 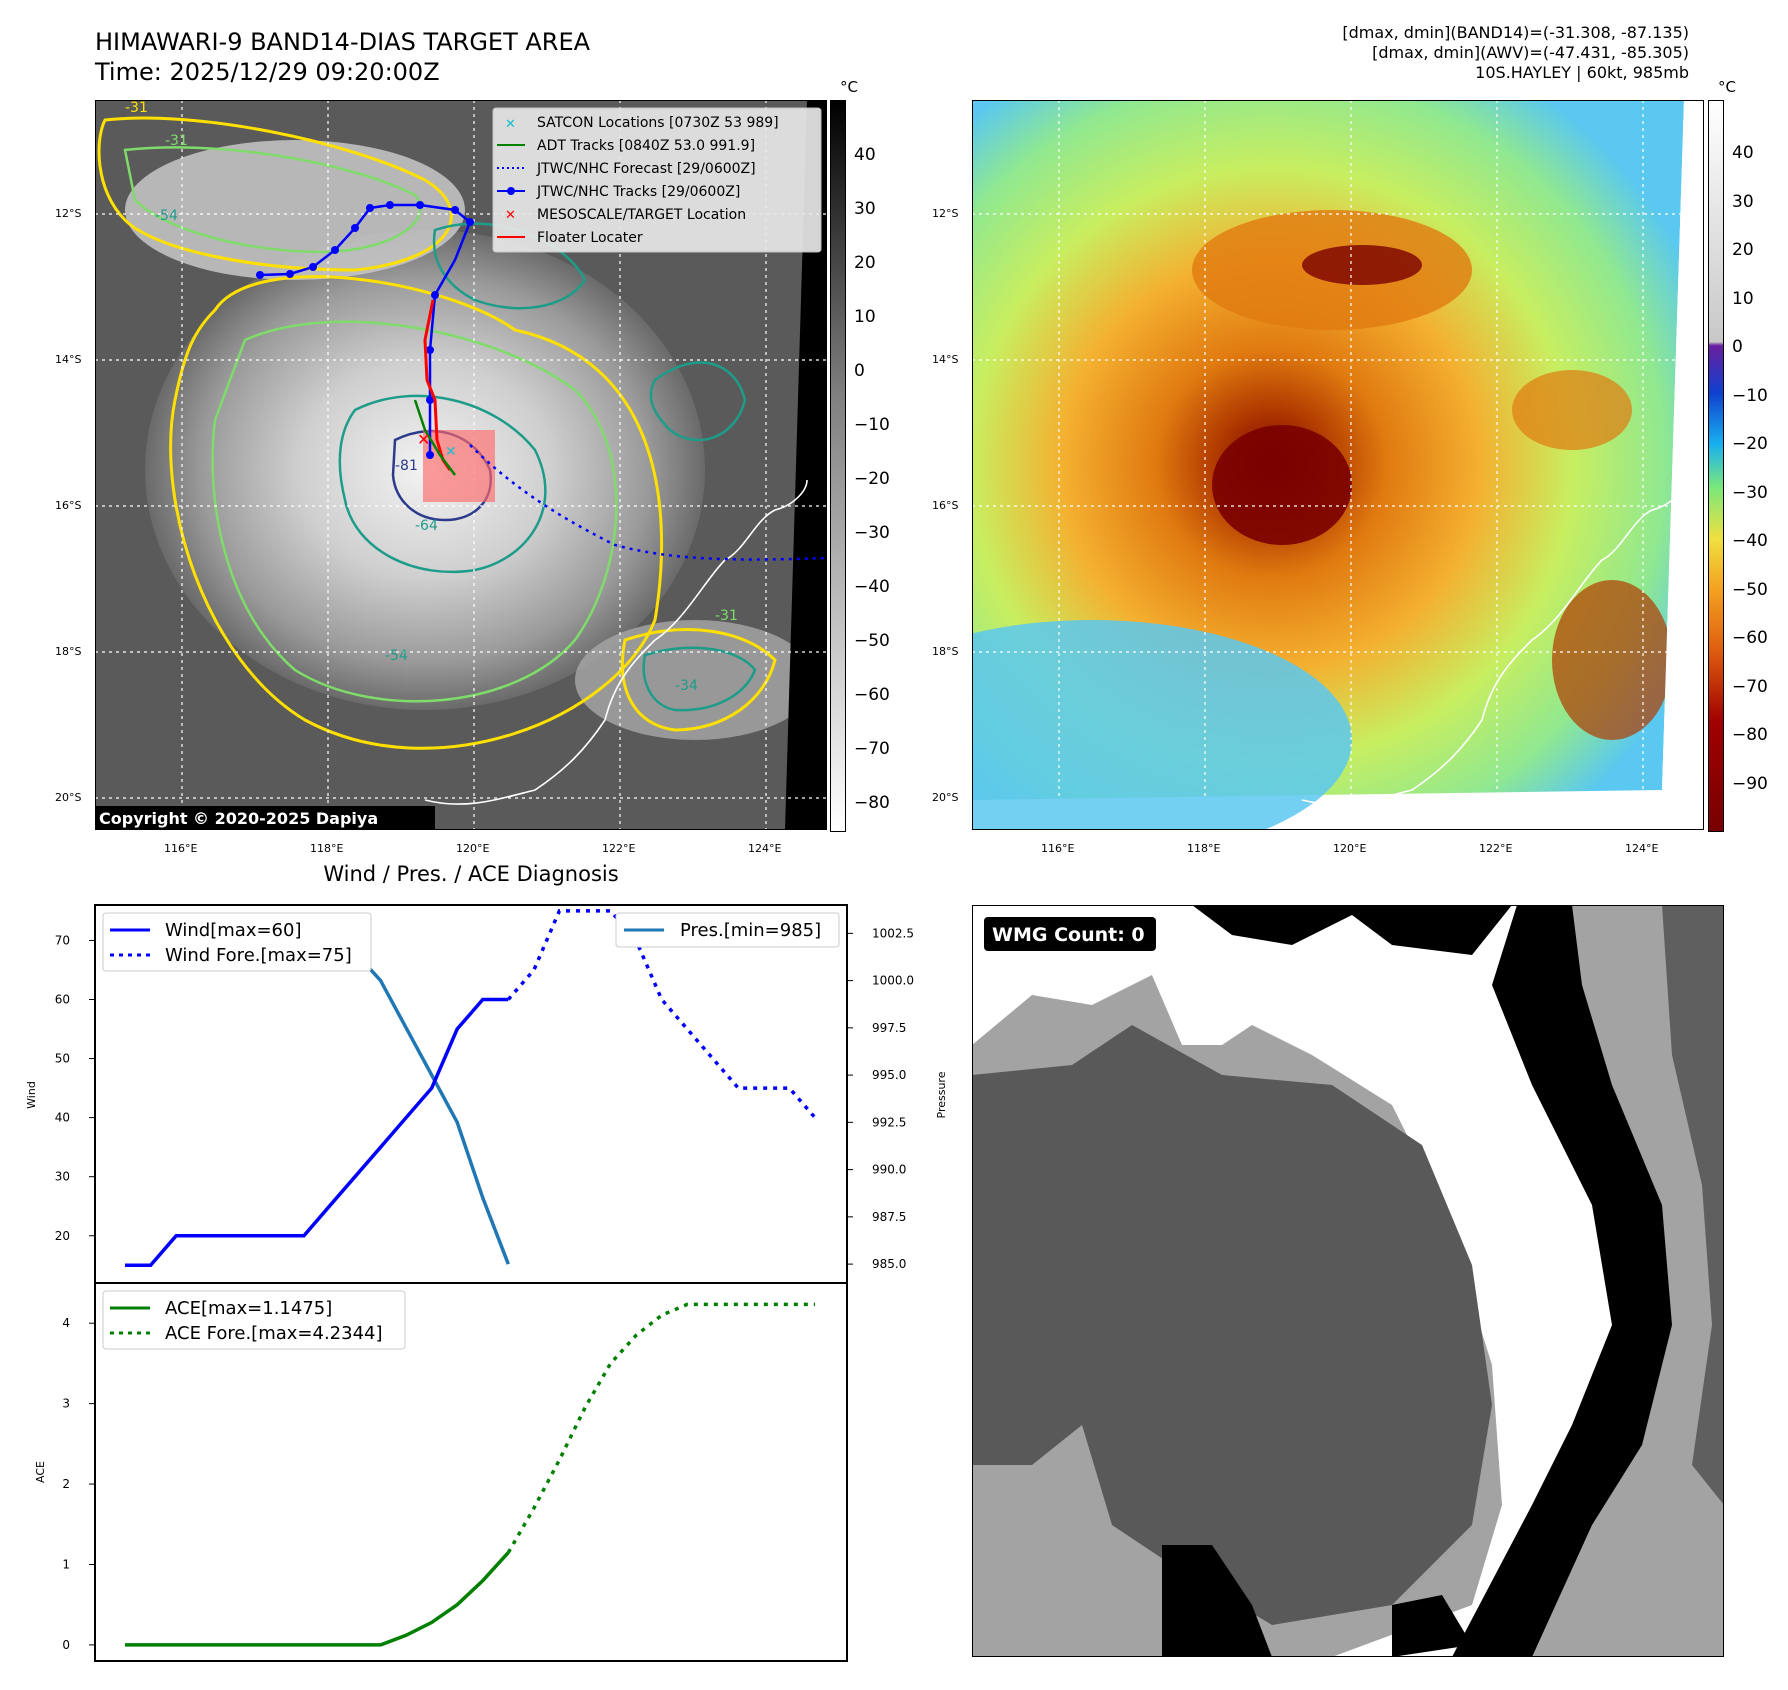 I want to click on pressure-axis-label: Pressure, so click(x=941, y=1094).